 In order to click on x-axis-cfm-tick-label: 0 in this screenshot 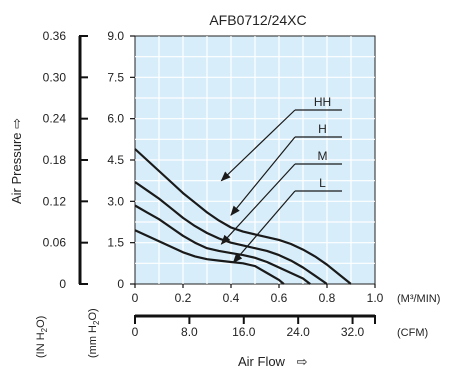, I will do `click(135, 332)`.